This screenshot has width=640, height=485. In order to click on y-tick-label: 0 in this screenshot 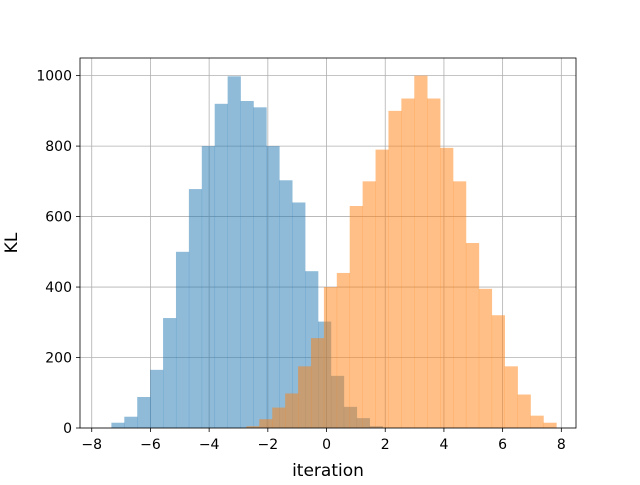, I will do `click(67, 429)`.